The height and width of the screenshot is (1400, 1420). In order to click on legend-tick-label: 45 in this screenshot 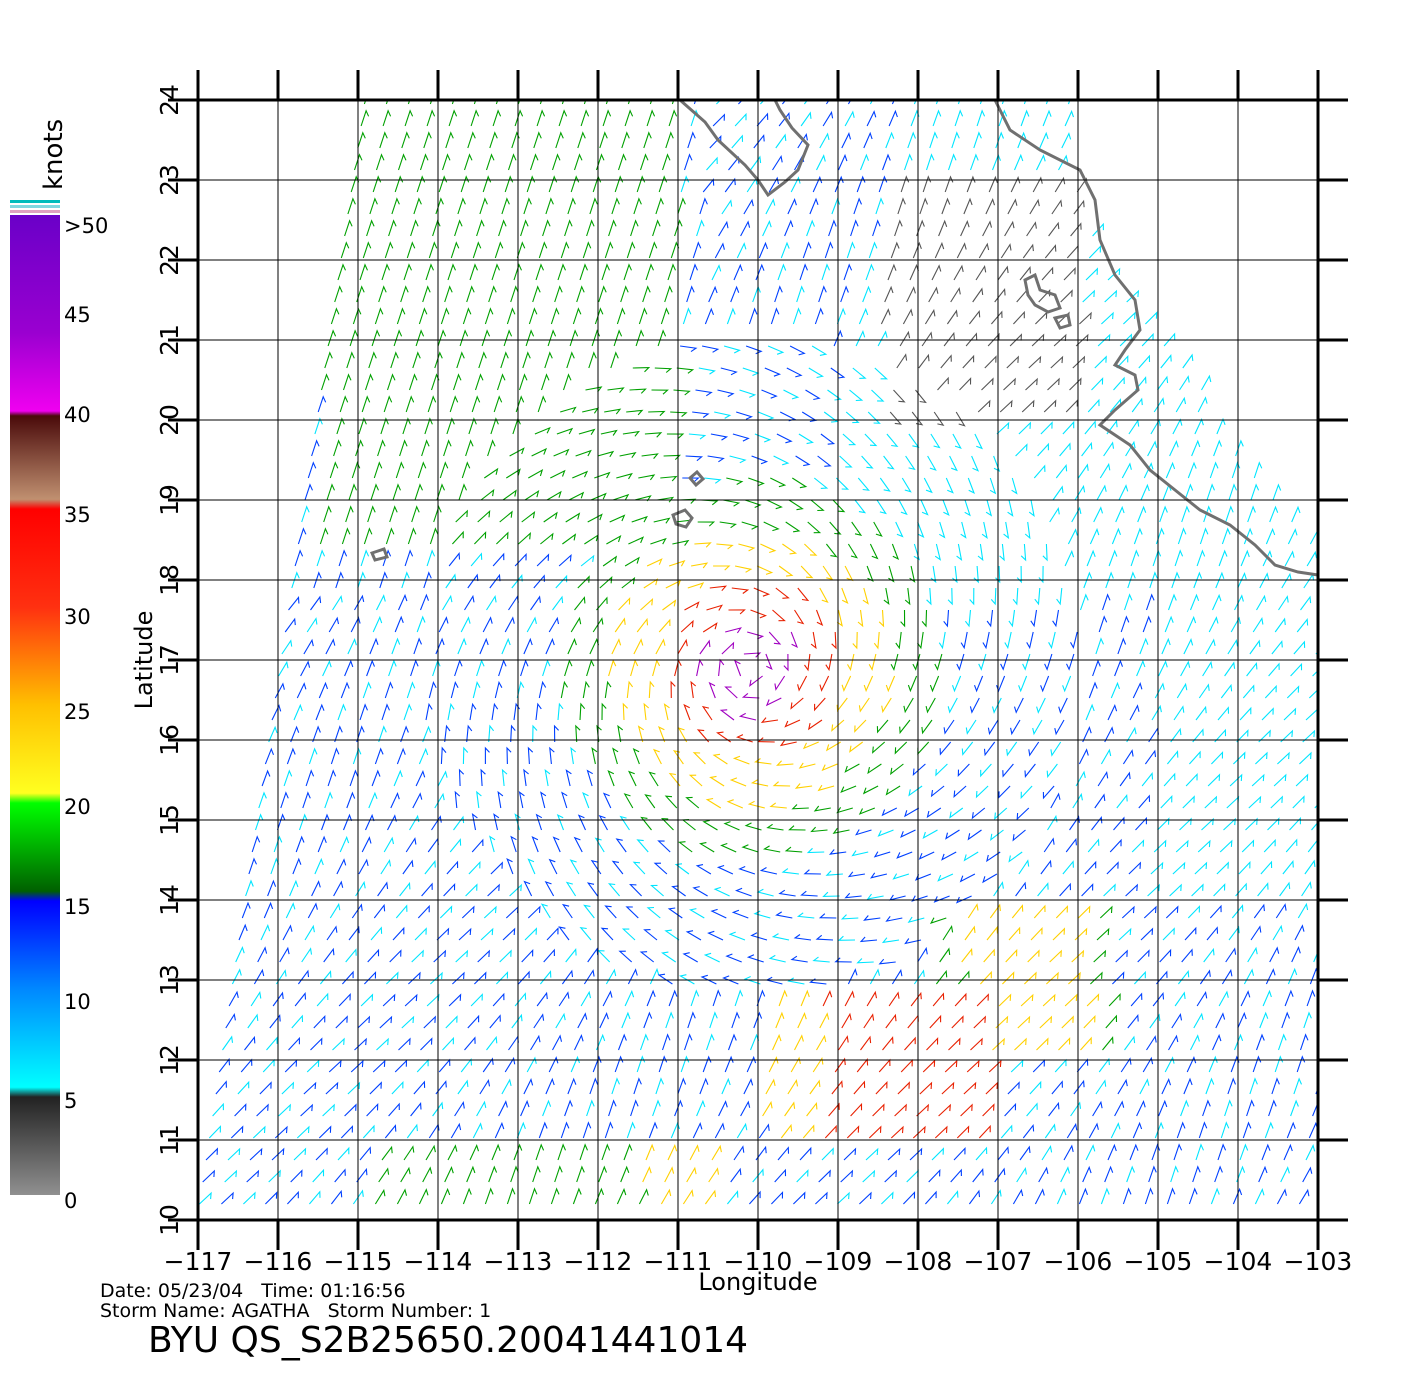, I will do `click(77, 315)`.